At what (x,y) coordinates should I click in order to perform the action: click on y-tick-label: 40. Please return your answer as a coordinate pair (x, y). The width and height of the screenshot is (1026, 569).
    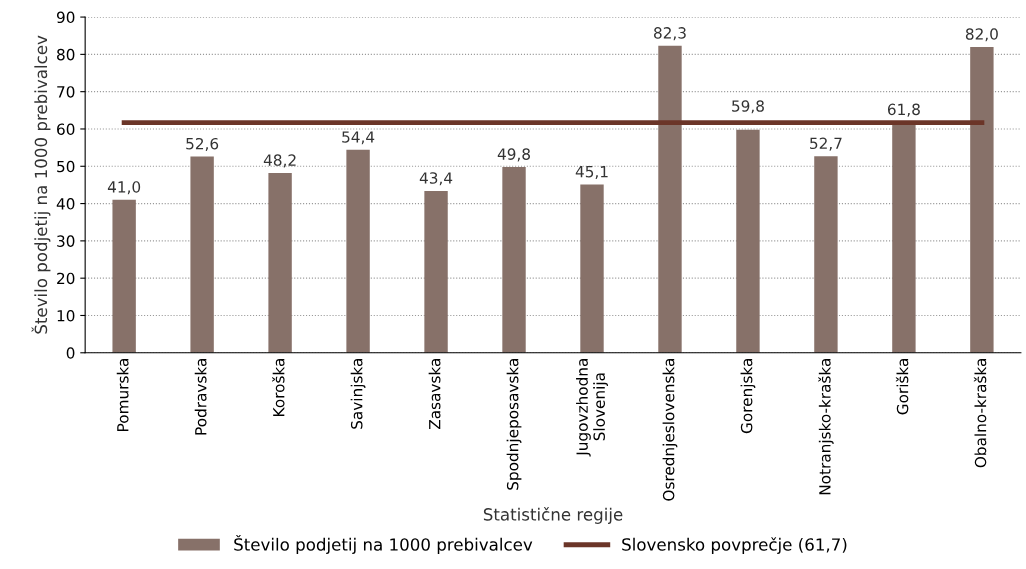
    Looking at the image, I should click on (65, 204).